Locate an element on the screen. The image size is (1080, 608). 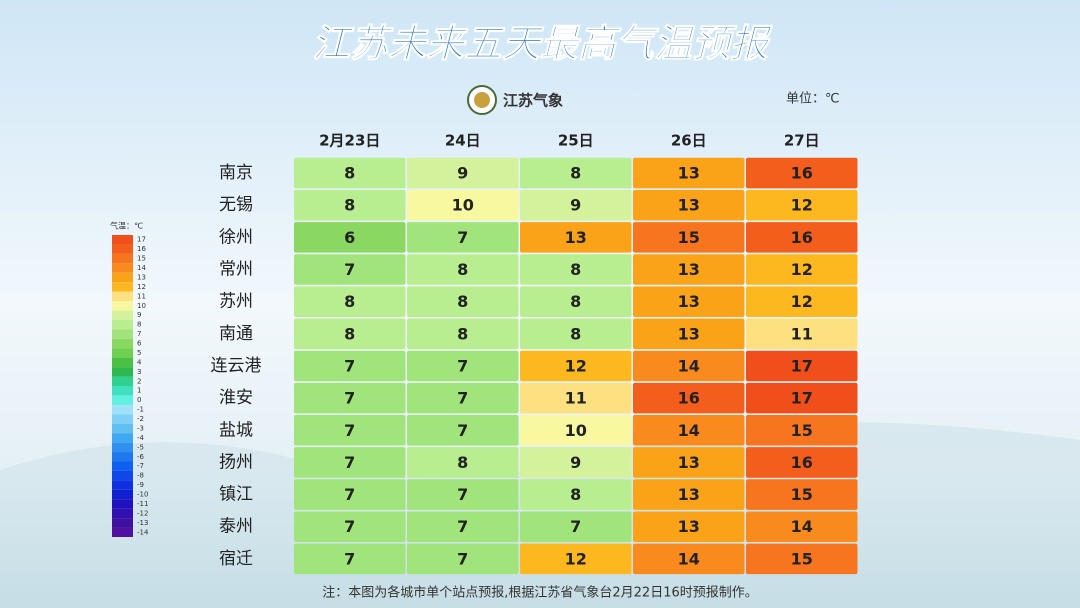
cell-value: 9 is located at coordinates (575, 462).